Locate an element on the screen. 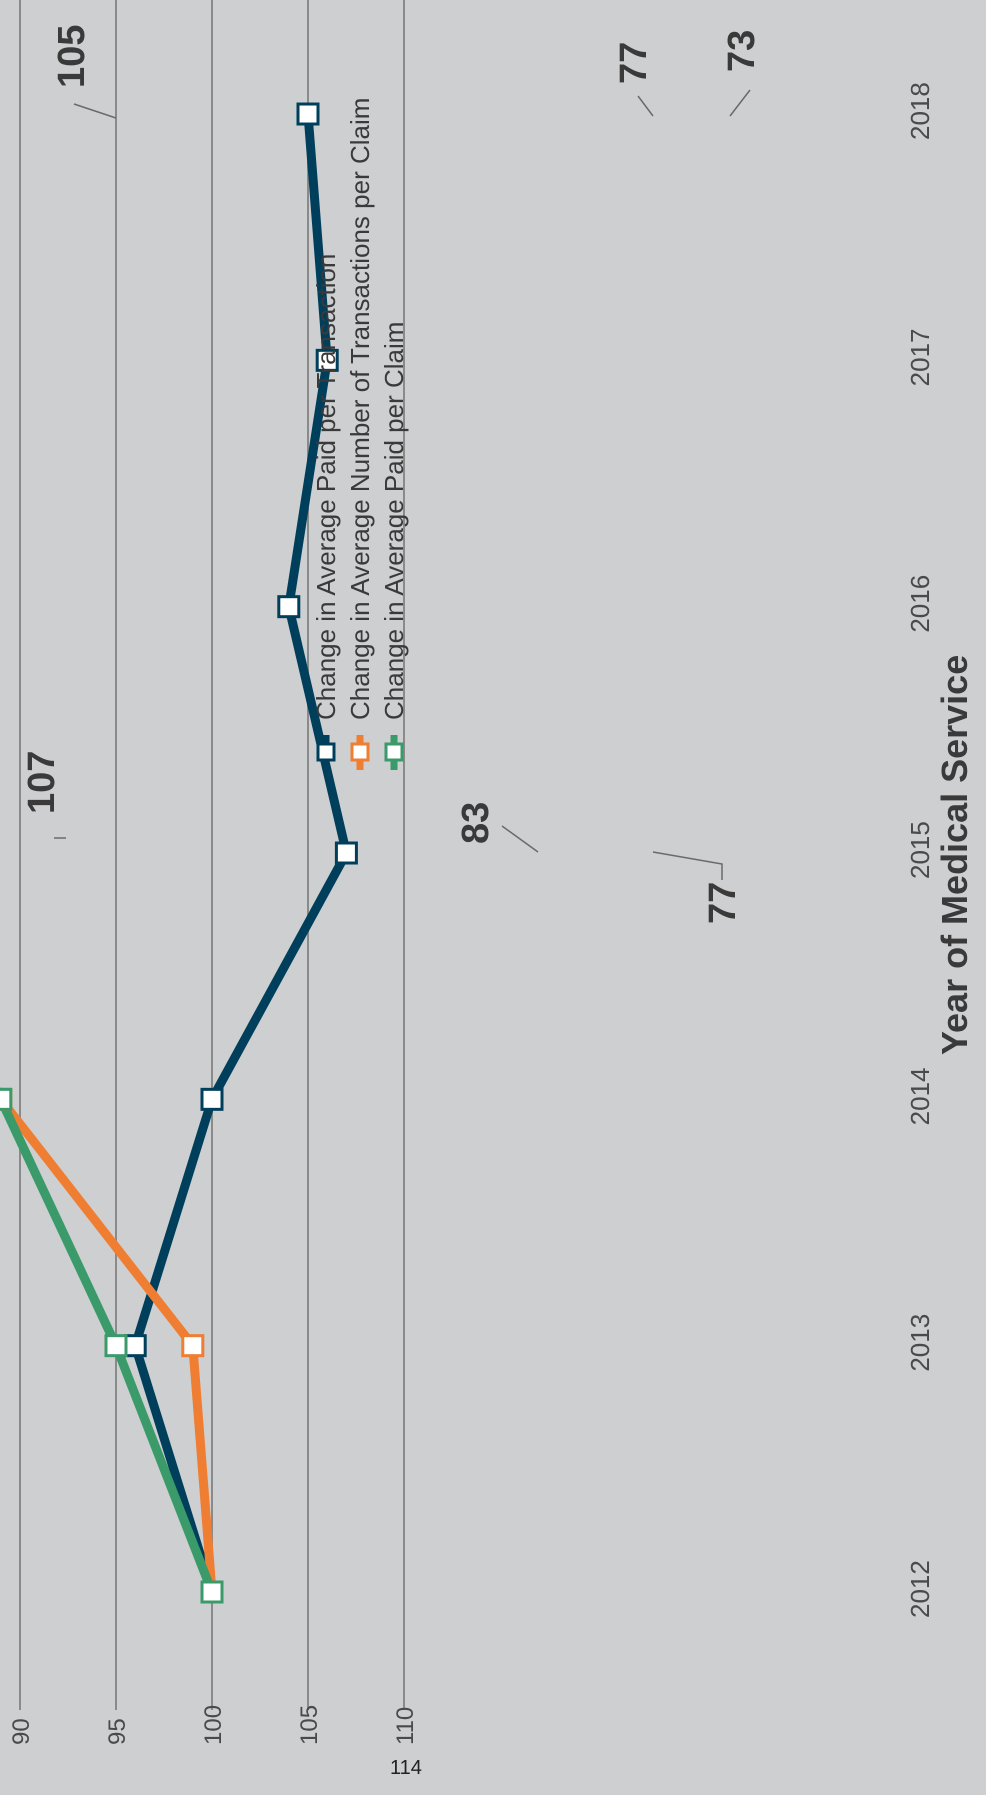 This screenshot has width=986, height=1795. year-axis-ticks: 2012 2013 2014 2015 2016 2017 2018 is located at coordinates (920, 850).